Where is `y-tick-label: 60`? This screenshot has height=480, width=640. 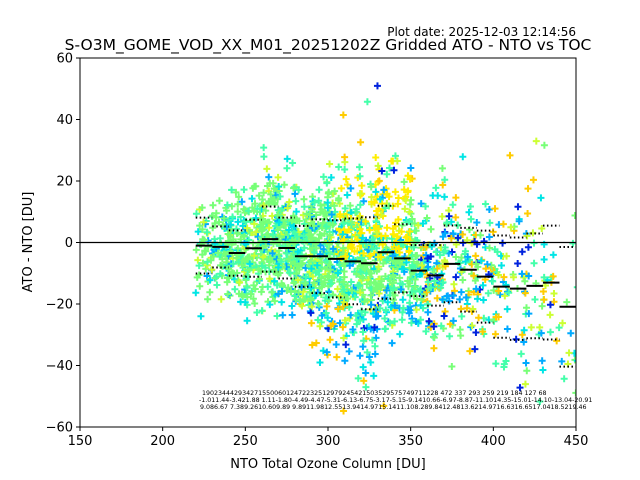
y-tick-label: 60 is located at coordinates (64, 59).